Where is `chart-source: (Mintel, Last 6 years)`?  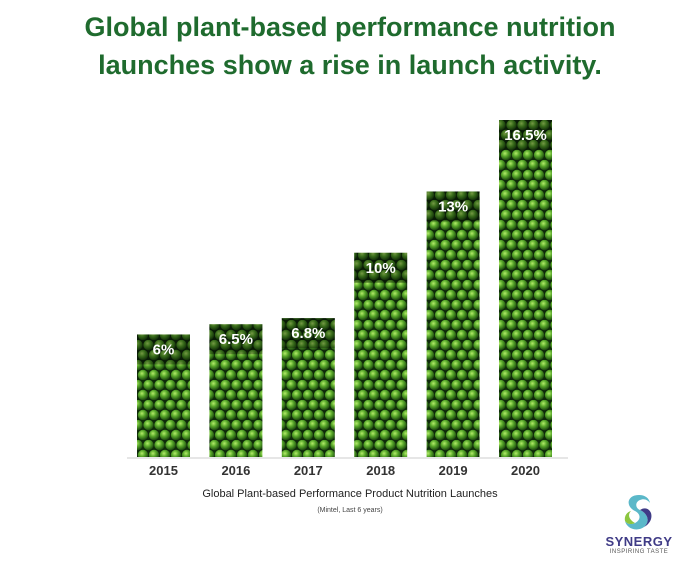 chart-source: (Mintel, Last 6 years) is located at coordinates (350, 510).